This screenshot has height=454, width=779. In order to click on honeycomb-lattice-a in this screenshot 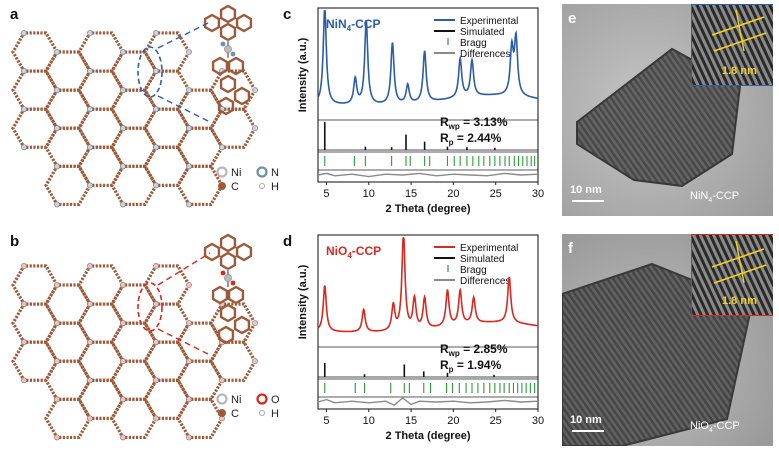, I will do `click(134, 119)`.